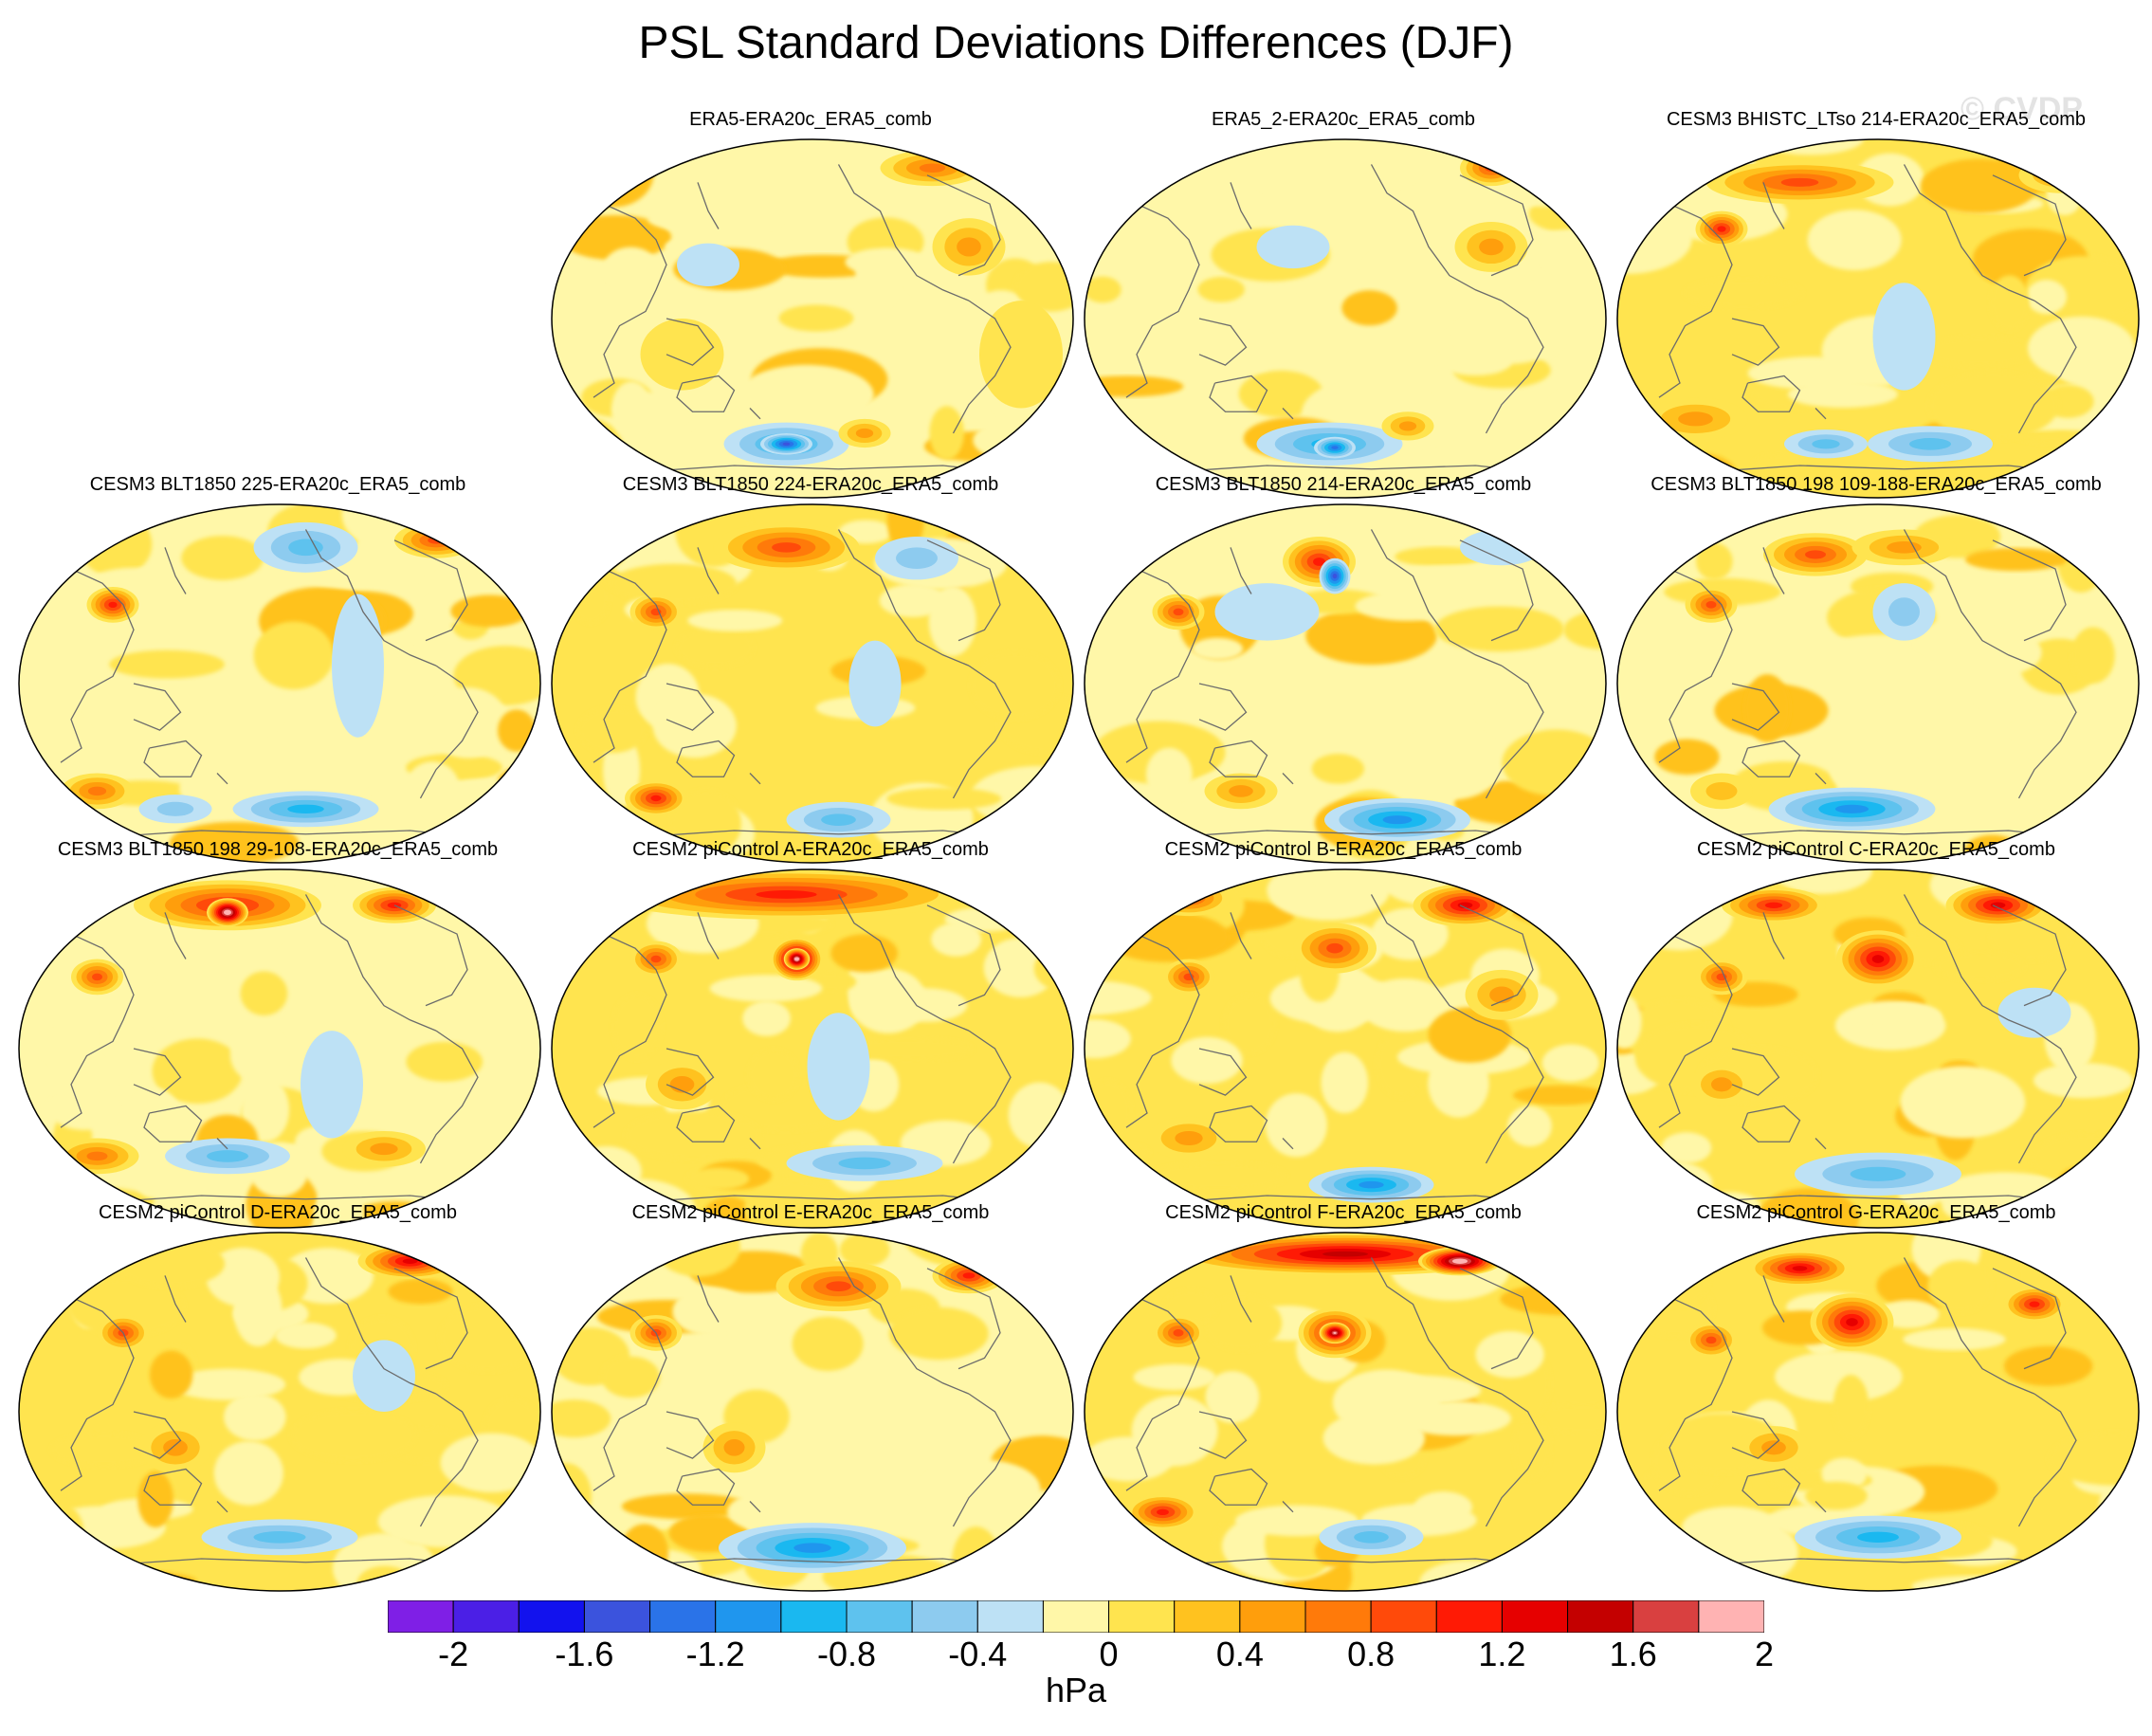 Image resolution: width=2152 pixels, height=1736 pixels. I want to click on colorbar-tick-label: 1.6, so click(1633, 1654).